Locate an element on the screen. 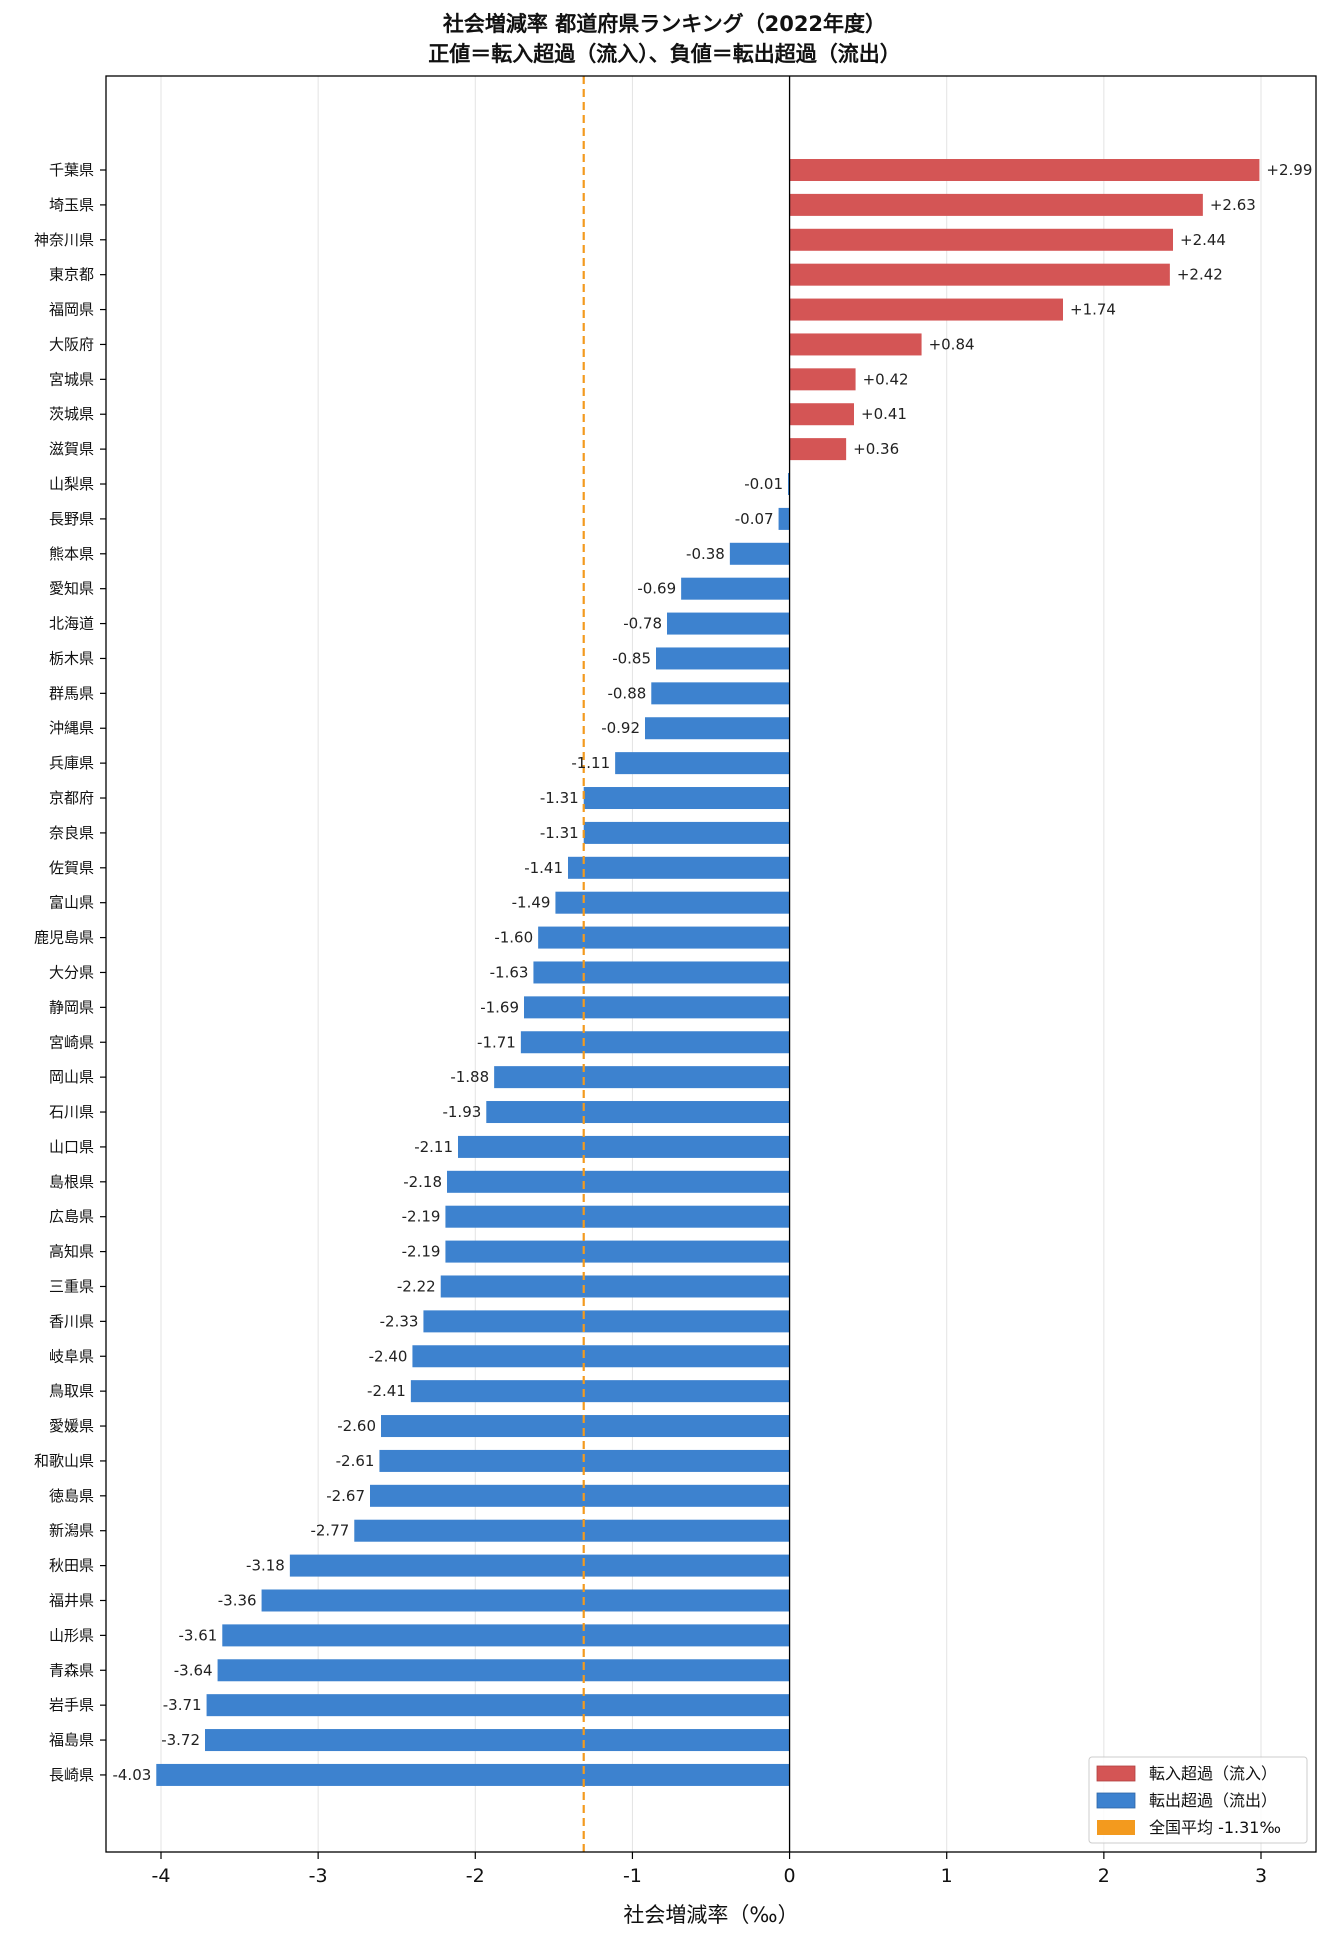 The height and width of the screenshot is (1935, 1329). data-label: -0.85 is located at coordinates (631, 658).